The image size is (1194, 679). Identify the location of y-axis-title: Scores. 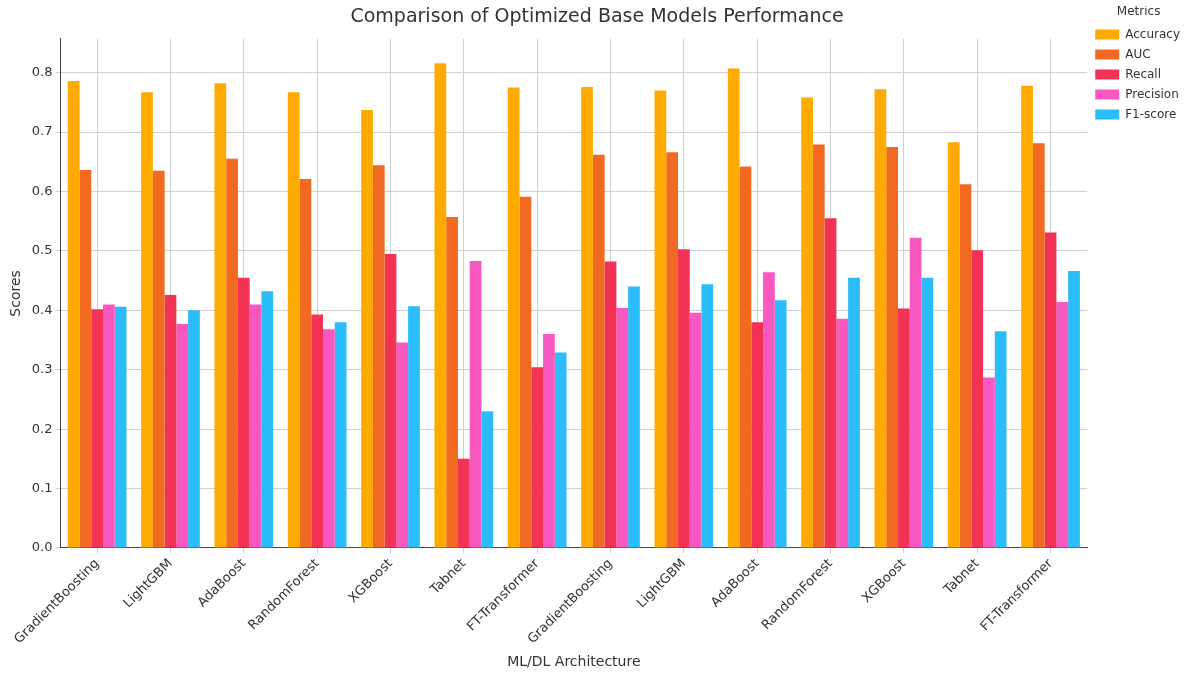
(15, 293).